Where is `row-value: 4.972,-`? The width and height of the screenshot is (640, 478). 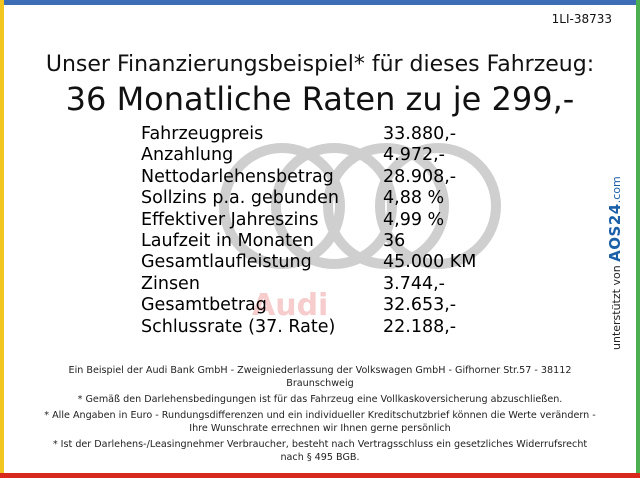 row-value: 4.972,- is located at coordinates (414, 155).